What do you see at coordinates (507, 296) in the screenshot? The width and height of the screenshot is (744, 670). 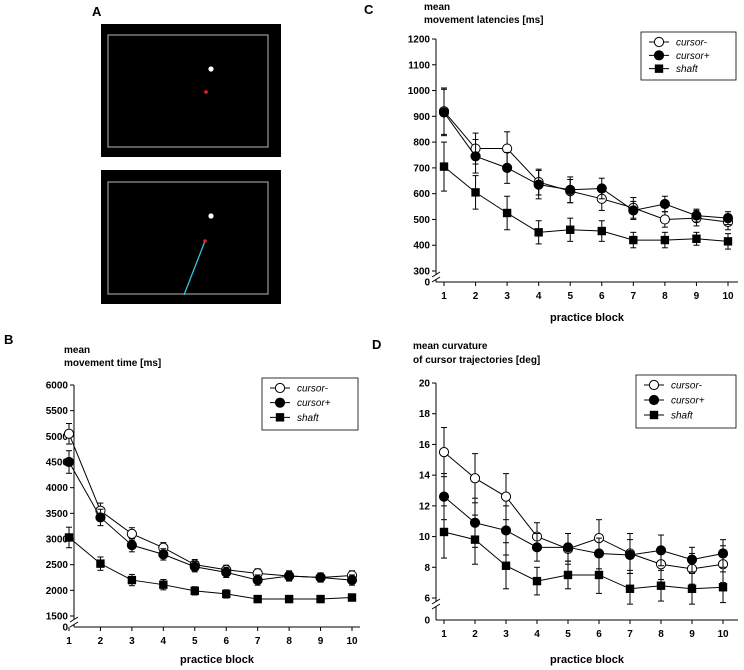 I see `x-tick-label: 3` at bounding box center [507, 296].